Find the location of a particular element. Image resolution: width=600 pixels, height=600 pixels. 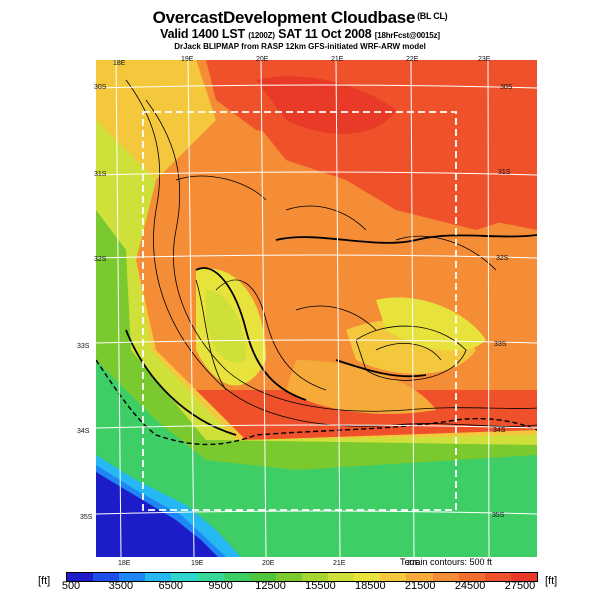

colorbar-unit-left: [ft] is located at coordinates (44, 581).